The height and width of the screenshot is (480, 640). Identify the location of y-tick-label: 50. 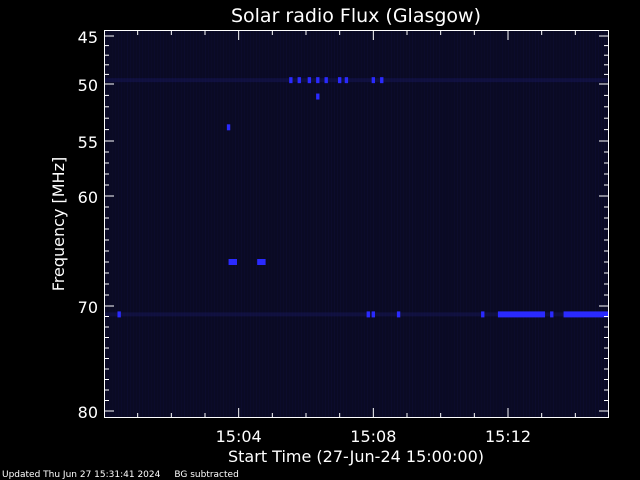
(88, 85).